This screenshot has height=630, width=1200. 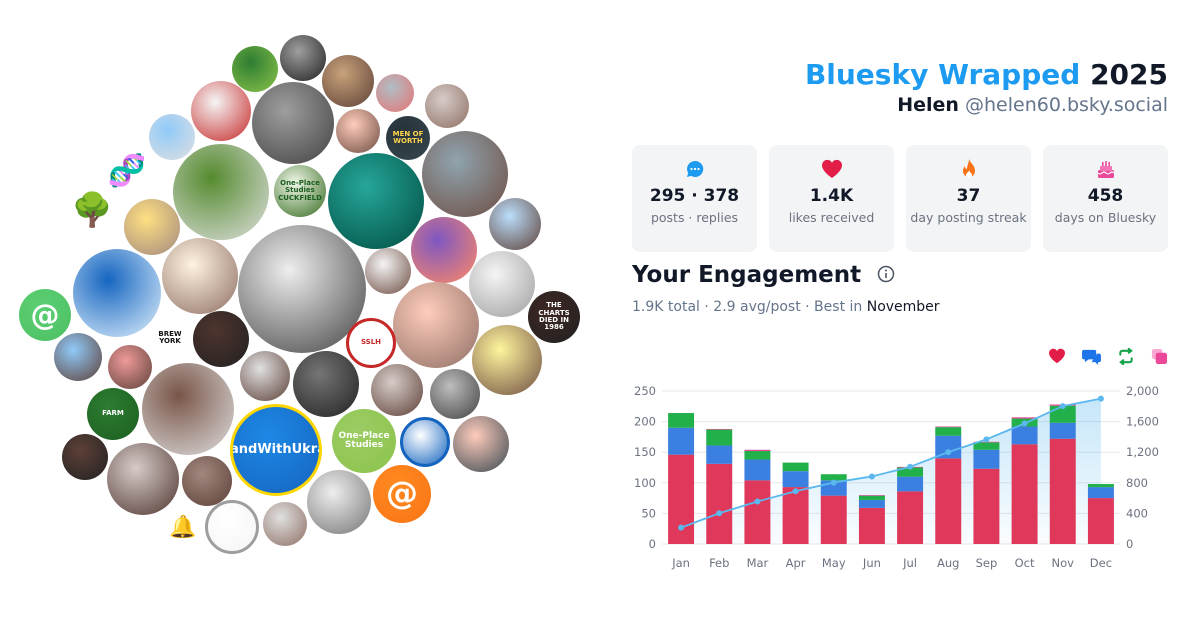 I want to click on pine-tree-avatar, so click(x=221, y=192).